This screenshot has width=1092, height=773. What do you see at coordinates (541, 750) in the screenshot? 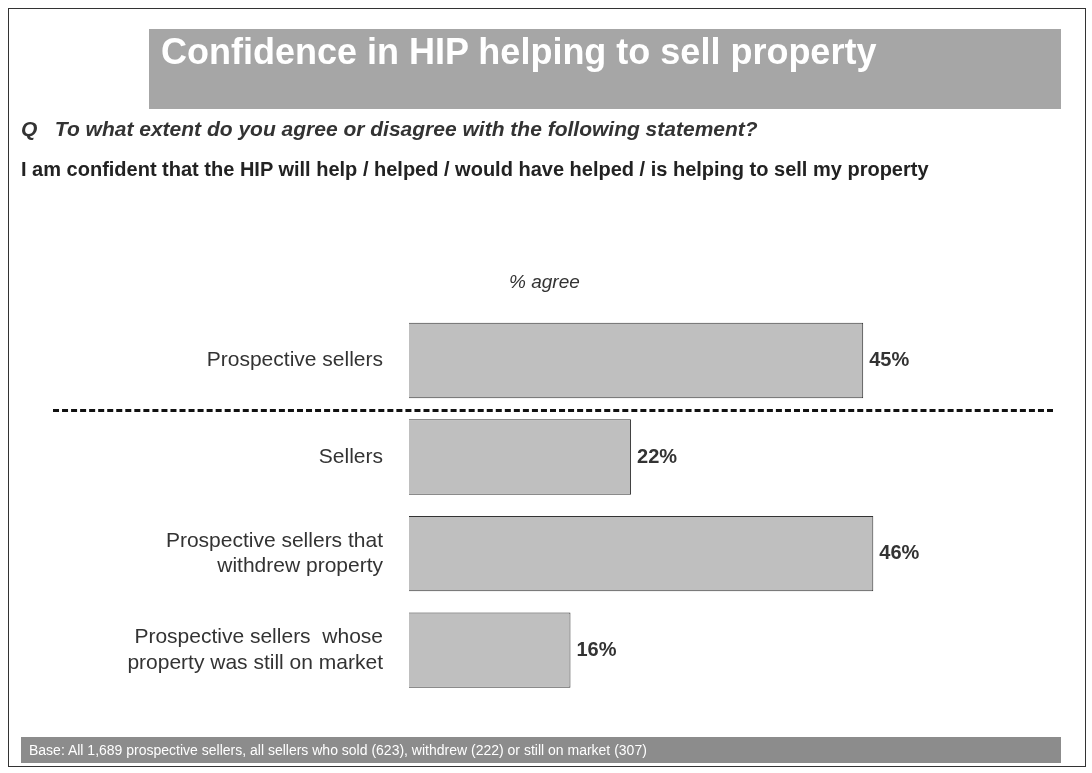
I see `text: Base: All 1,689 prospective sellers, all sellers who sold (623), withdrew (222) or still on market (307)` at bounding box center [541, 750].